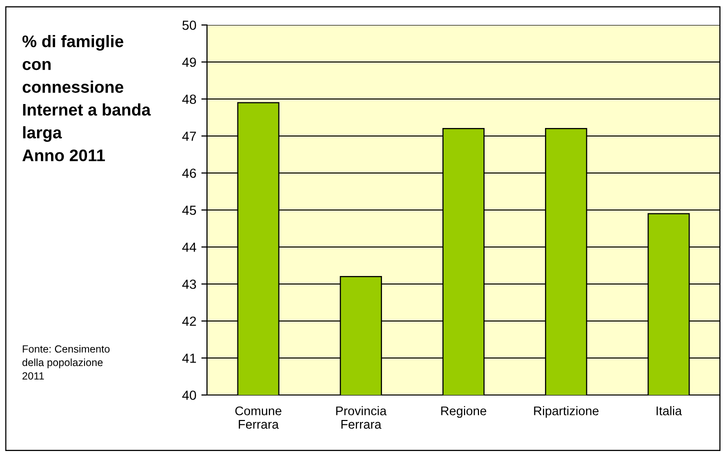  What do you see at coordinates (66, 362) in the screenshot?
I see `source-note: Fonte: Censimento della popolazione 2011` at bounding box center [66, 362].